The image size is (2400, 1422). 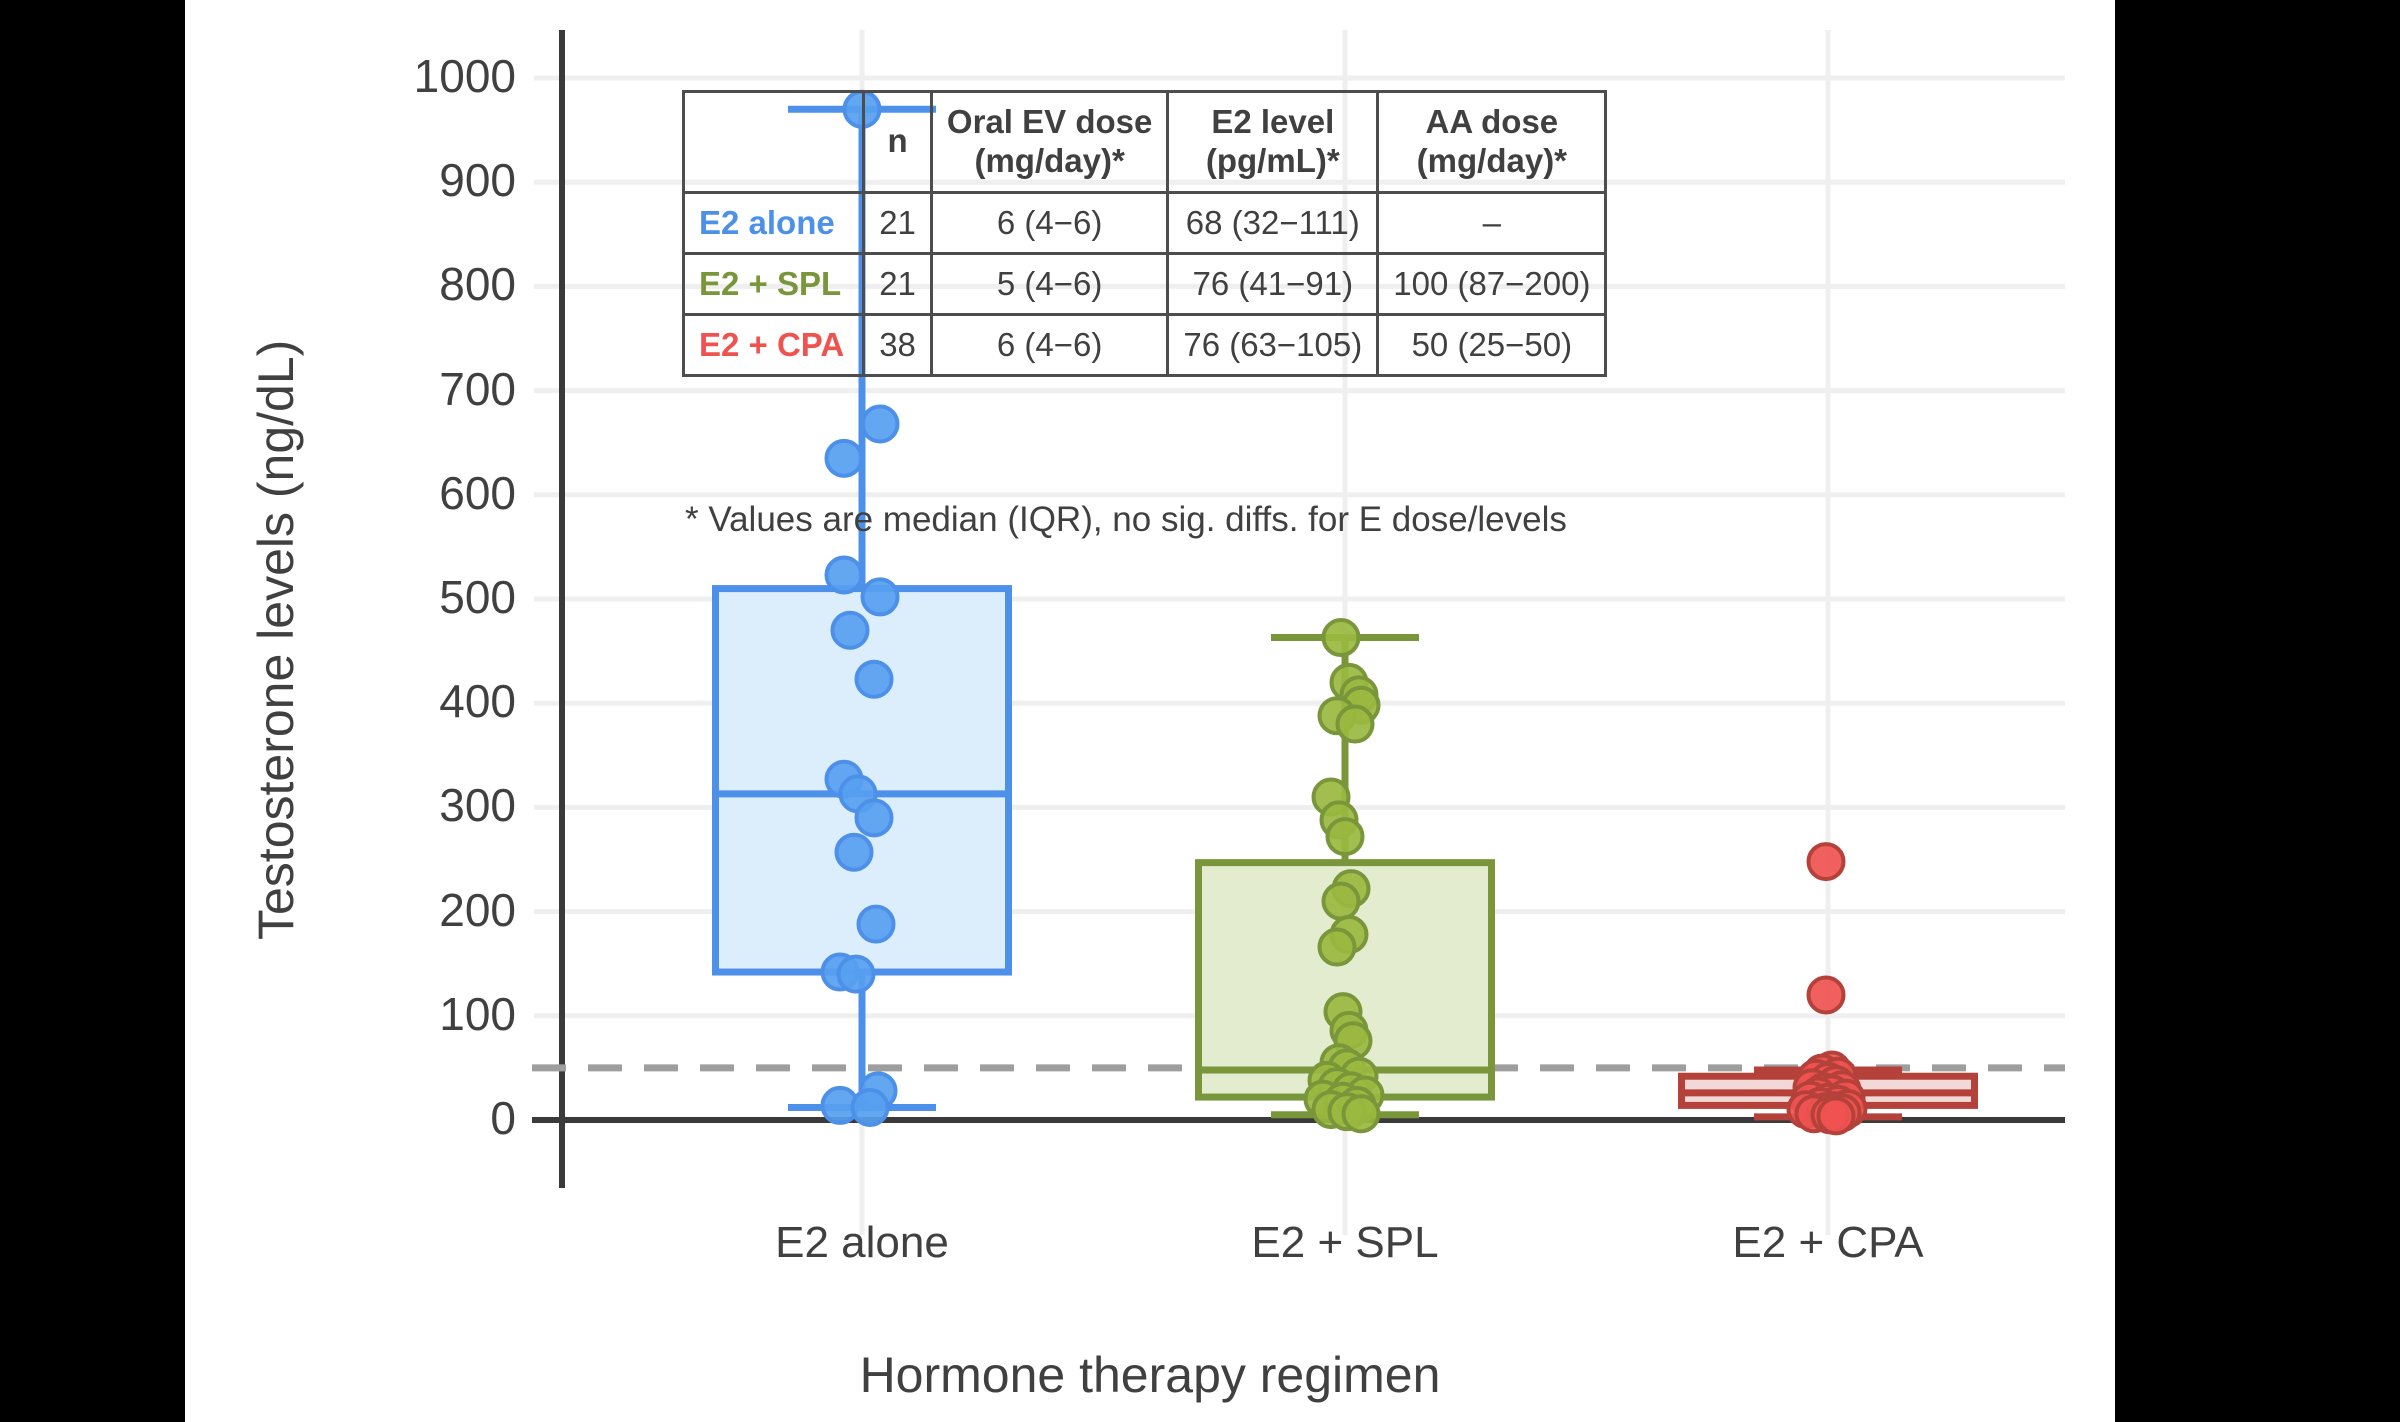 What do you see at coordinates (477, 909) in the screenshot?
I see `y-tick-label: 200` at bounding box center [477, 909].